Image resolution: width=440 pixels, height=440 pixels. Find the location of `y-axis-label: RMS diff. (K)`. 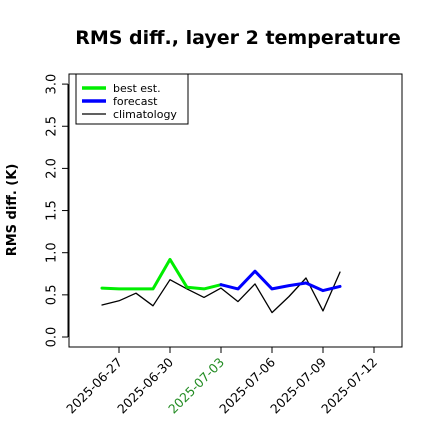

y-axis-label: RMS diff. (K) is located at coordinates (12, 210).